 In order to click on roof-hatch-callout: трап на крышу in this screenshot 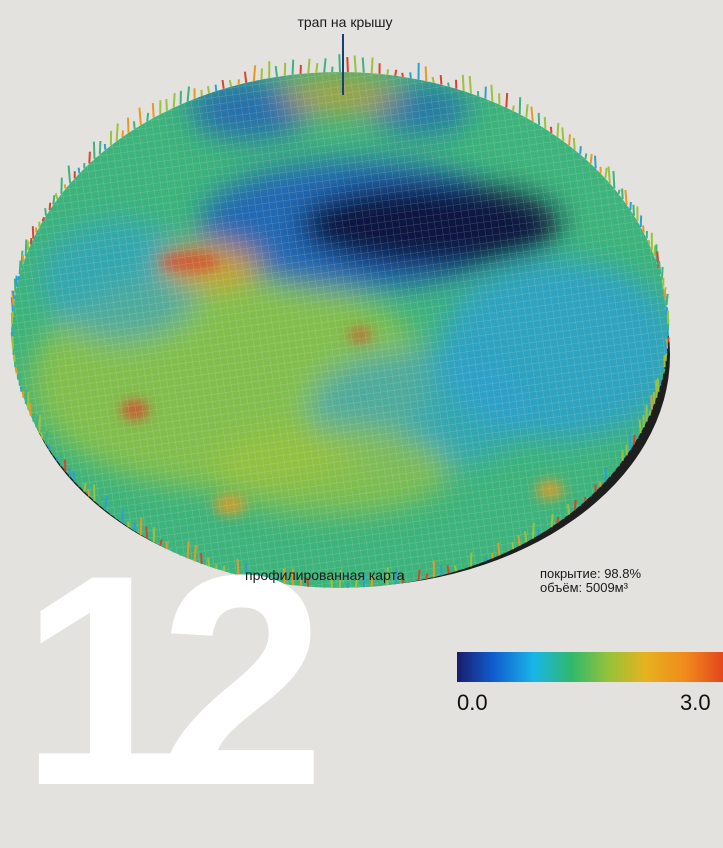, I will do `click(345, 22)`.